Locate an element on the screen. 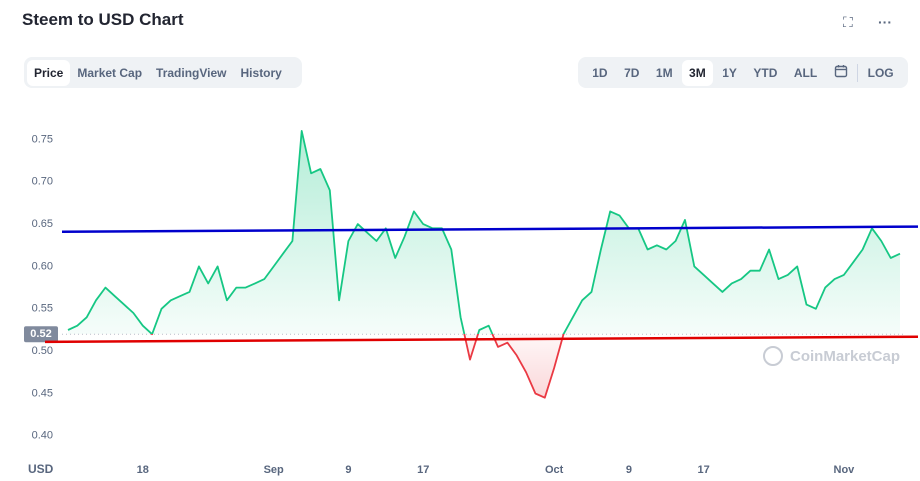 The height and width of the screenshot is (481, 920). baseline-label: 0.52 is located at coordinates (40, 334).